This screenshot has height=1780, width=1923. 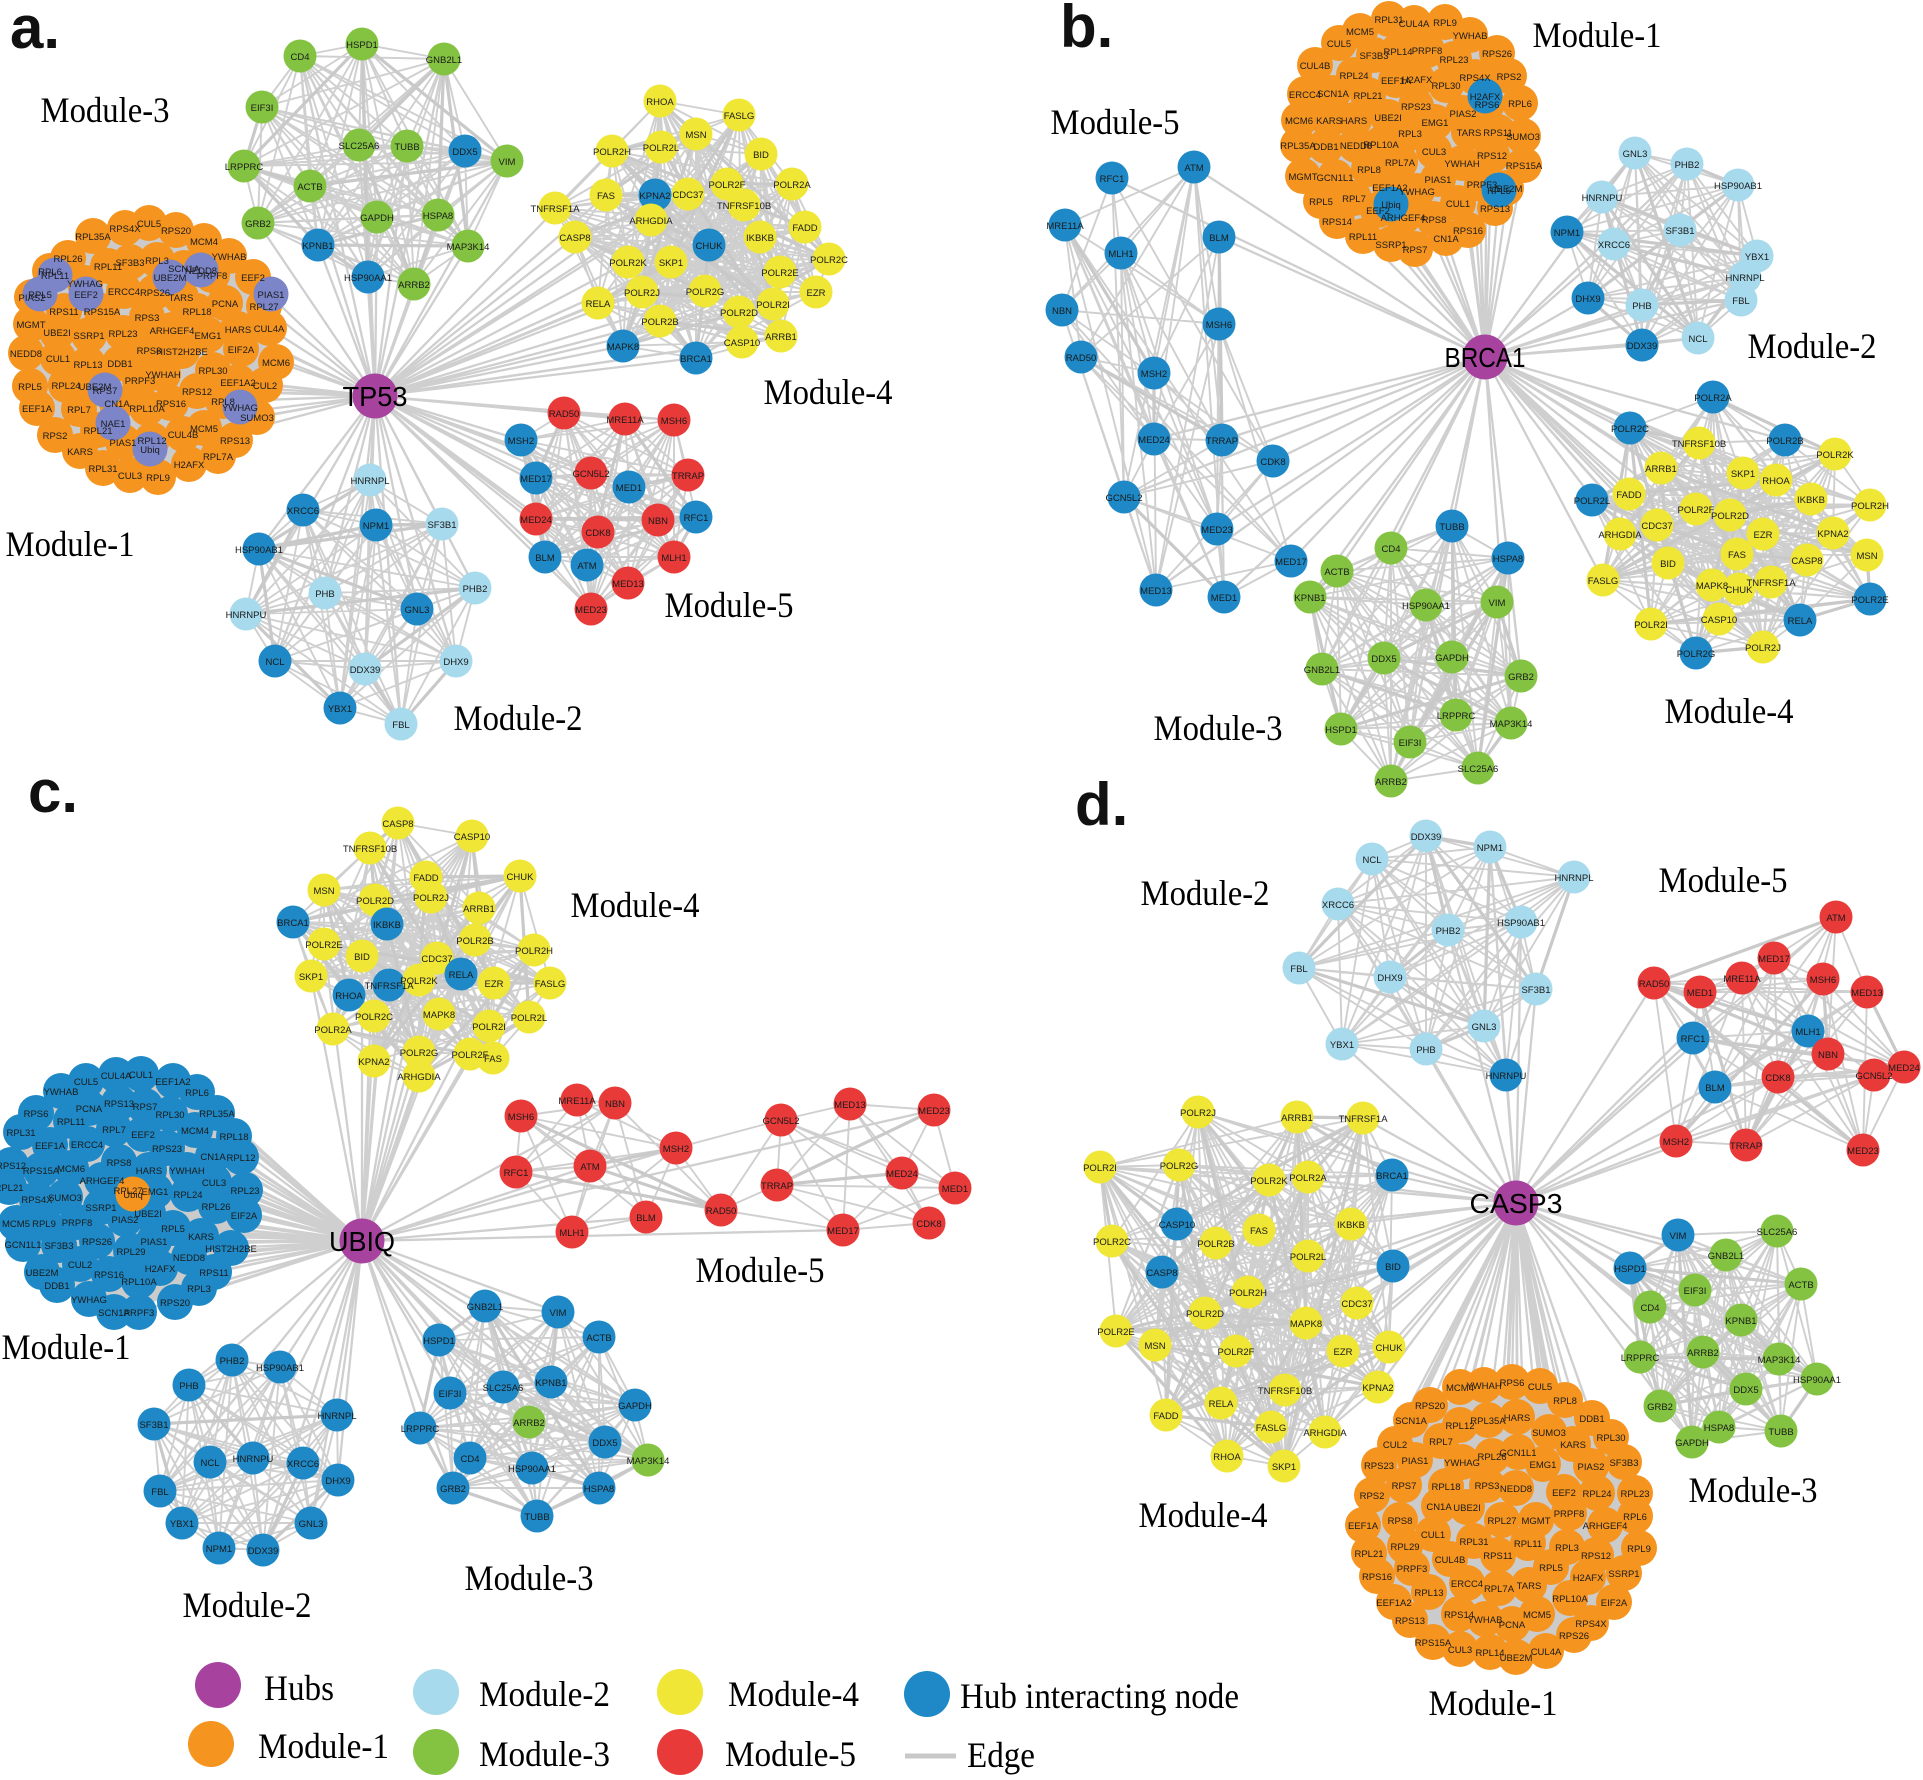 What do you see at coordinates (102, 469) in the screenshot?
I see `svg-text: RPL31` at bounding box center [102, 469].